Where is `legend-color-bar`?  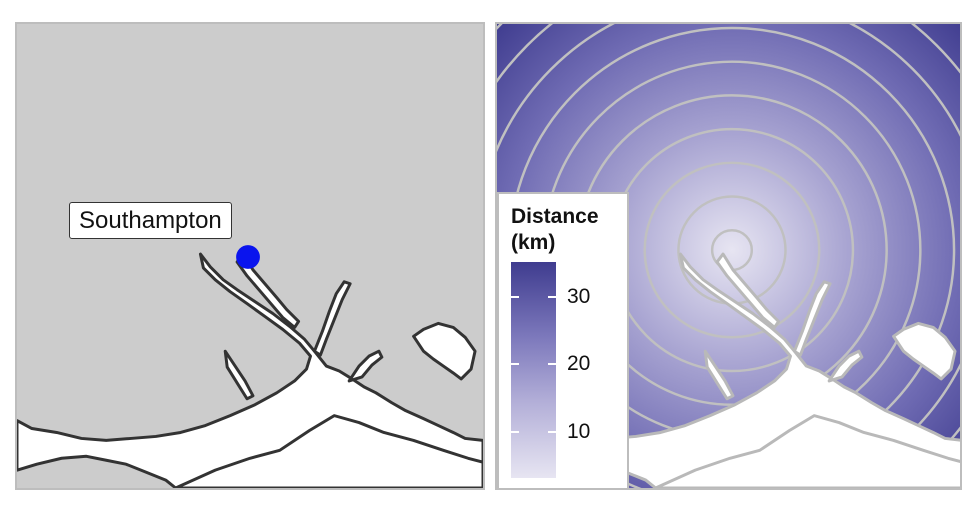
legend-color-bar is located at coordinates (533, 370).